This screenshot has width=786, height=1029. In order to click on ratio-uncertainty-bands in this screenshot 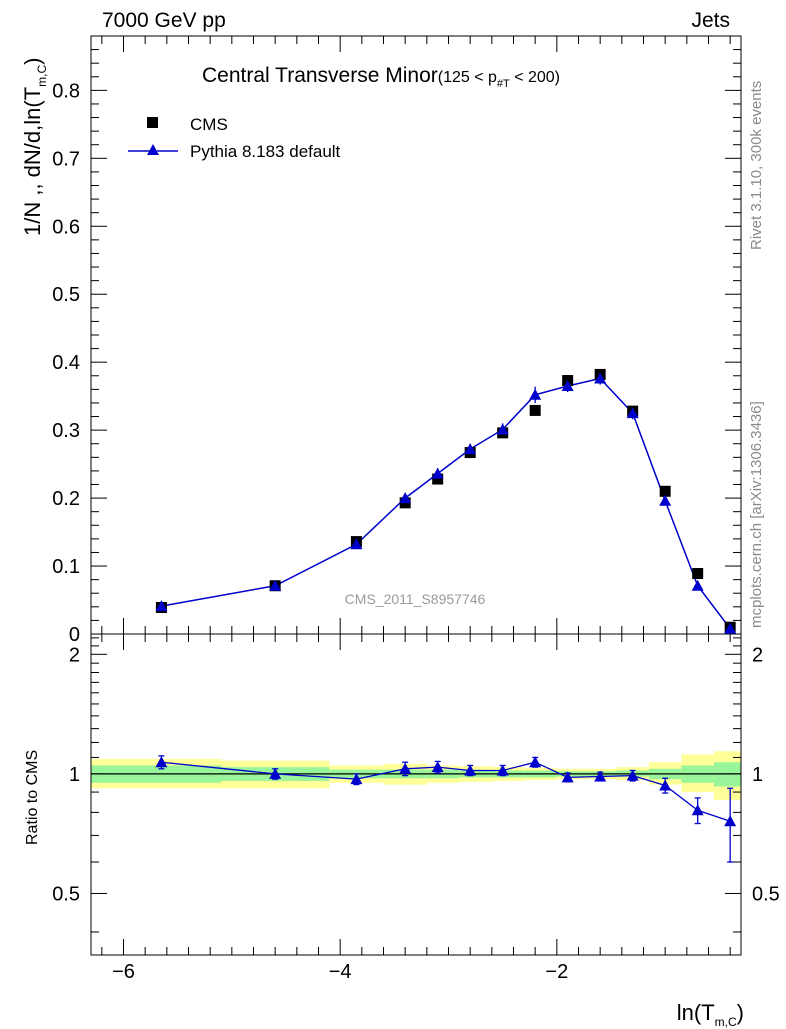, I will do `click(416, 775)`.